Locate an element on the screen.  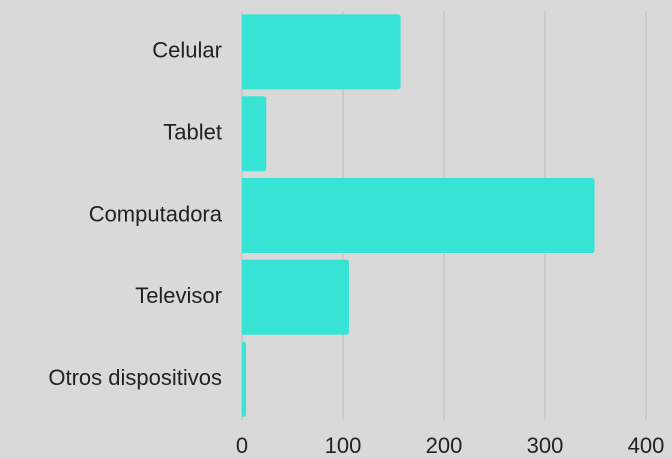
x-tick-label: 200 is located at coordinates (444, 445).